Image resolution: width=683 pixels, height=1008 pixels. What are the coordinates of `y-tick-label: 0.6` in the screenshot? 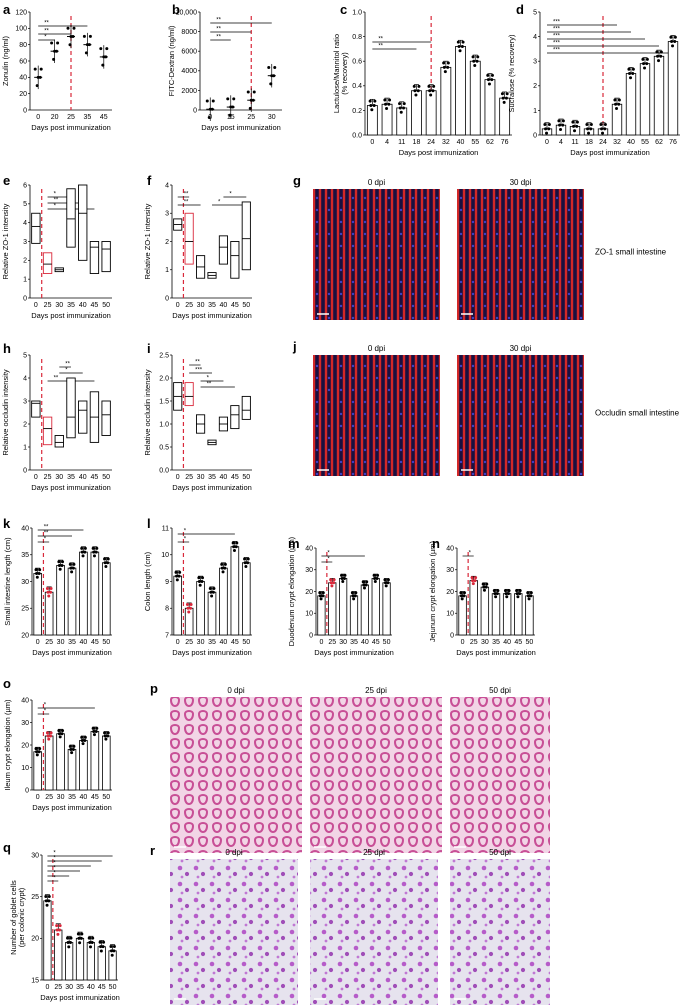 It's located at (357, 62).